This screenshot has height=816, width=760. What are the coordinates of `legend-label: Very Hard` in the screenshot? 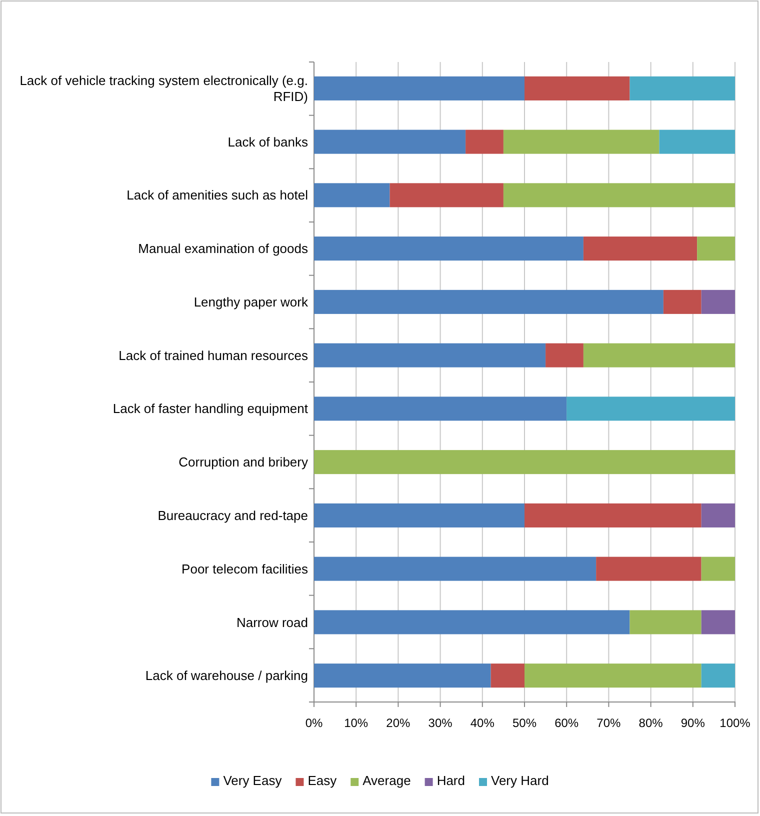 It's located at (520, 780).